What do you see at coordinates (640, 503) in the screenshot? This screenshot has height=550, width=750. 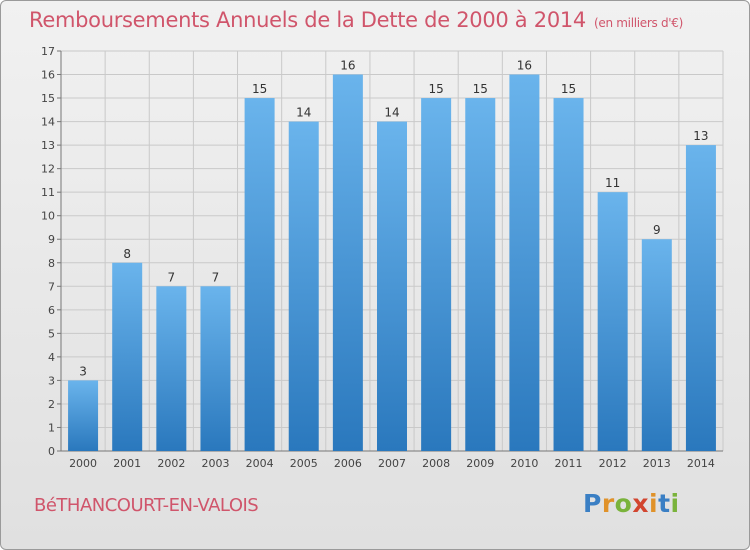 I see `logo-letter: x` at bounding box center [640, 503].